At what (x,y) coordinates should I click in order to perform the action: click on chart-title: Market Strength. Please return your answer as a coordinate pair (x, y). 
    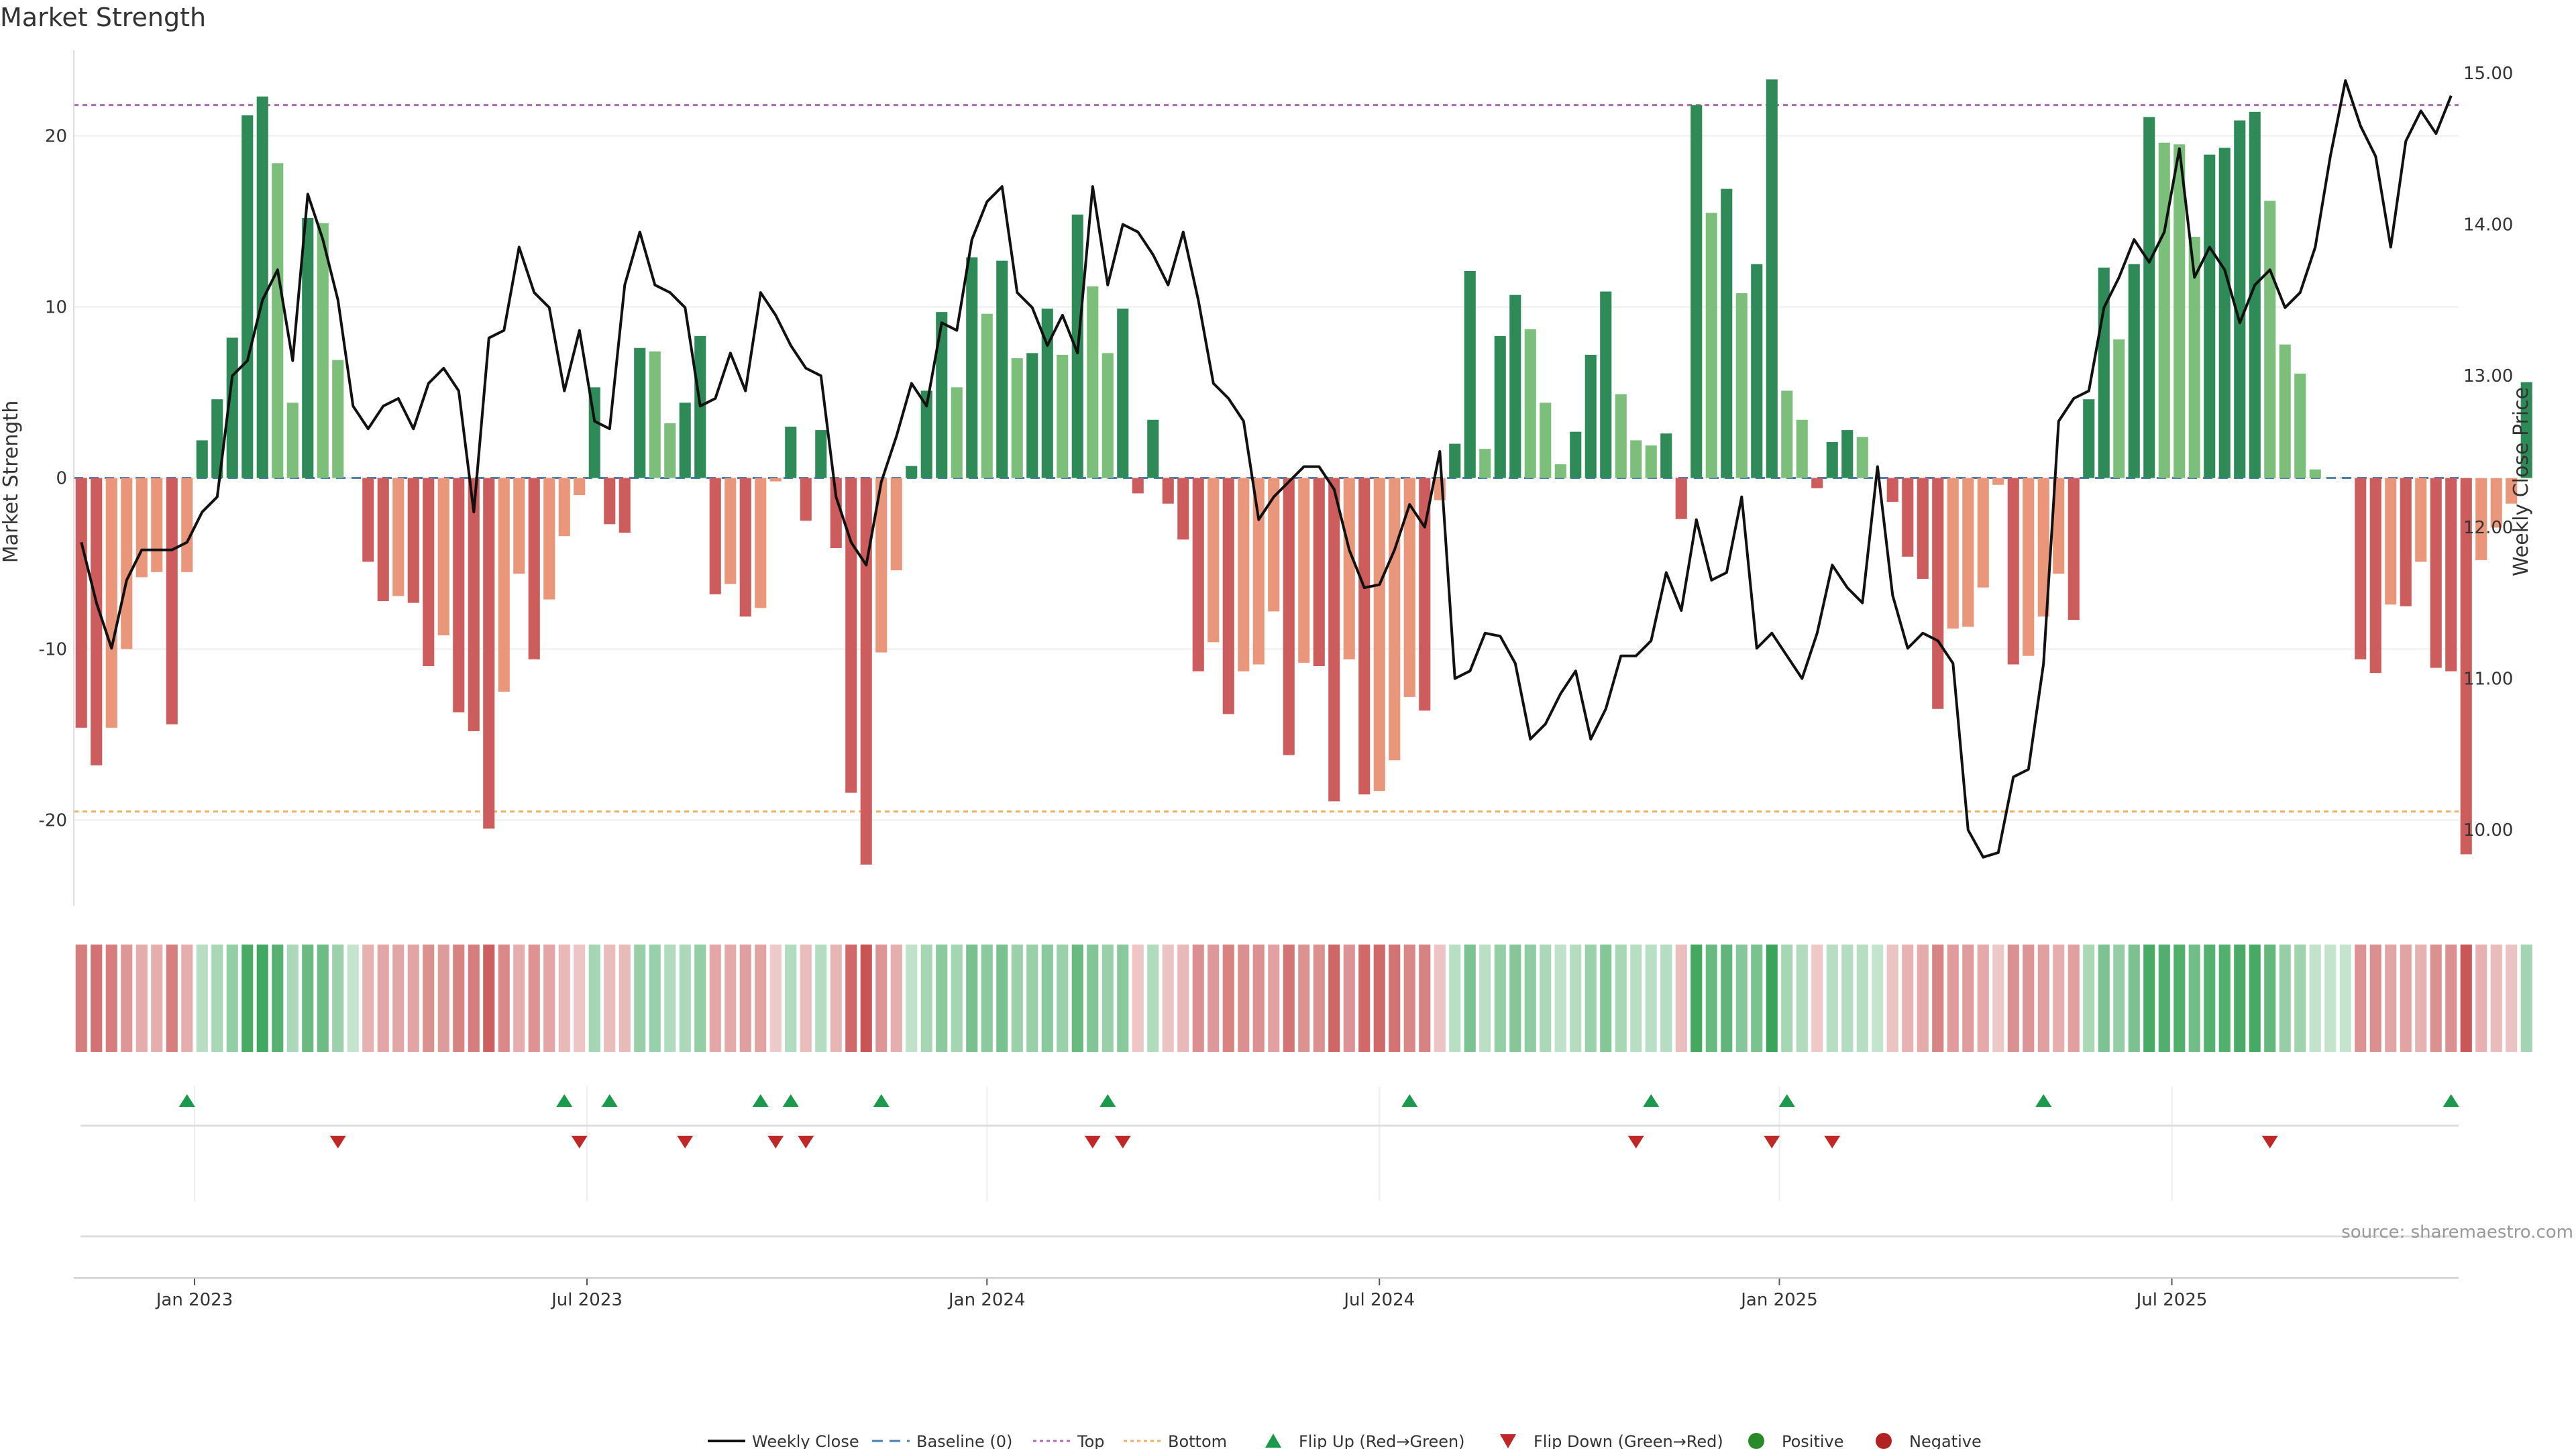
    Looking at the image, I should click on (103, 17).